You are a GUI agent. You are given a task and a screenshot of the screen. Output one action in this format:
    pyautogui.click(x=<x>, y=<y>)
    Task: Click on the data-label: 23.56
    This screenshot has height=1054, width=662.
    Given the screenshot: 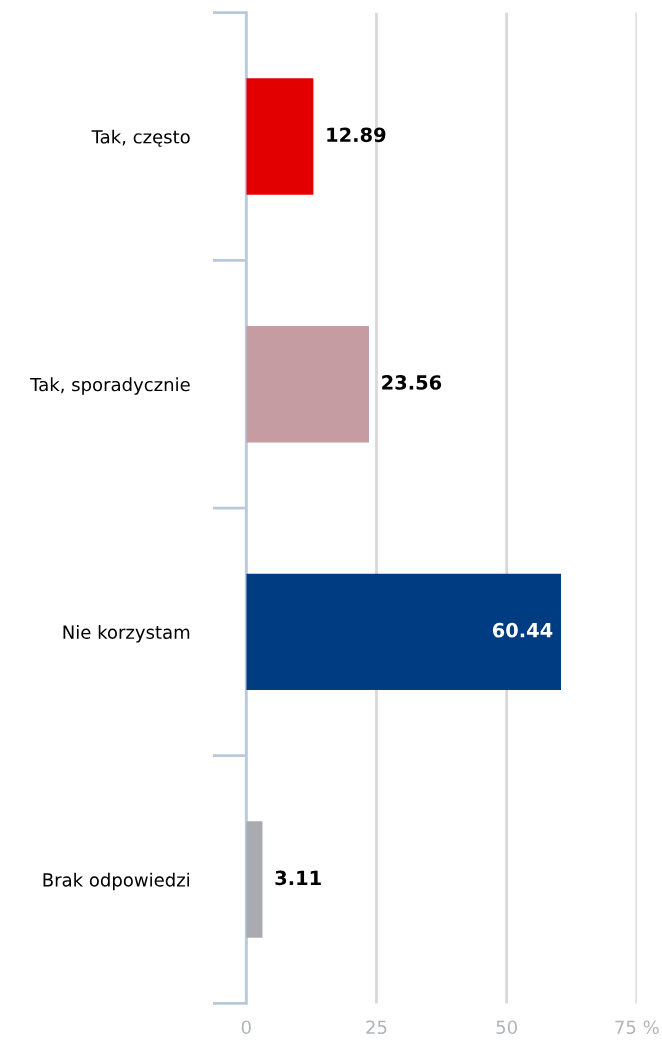 What is the action you would take?
    pyautogui.click(x=412, y=382)
    